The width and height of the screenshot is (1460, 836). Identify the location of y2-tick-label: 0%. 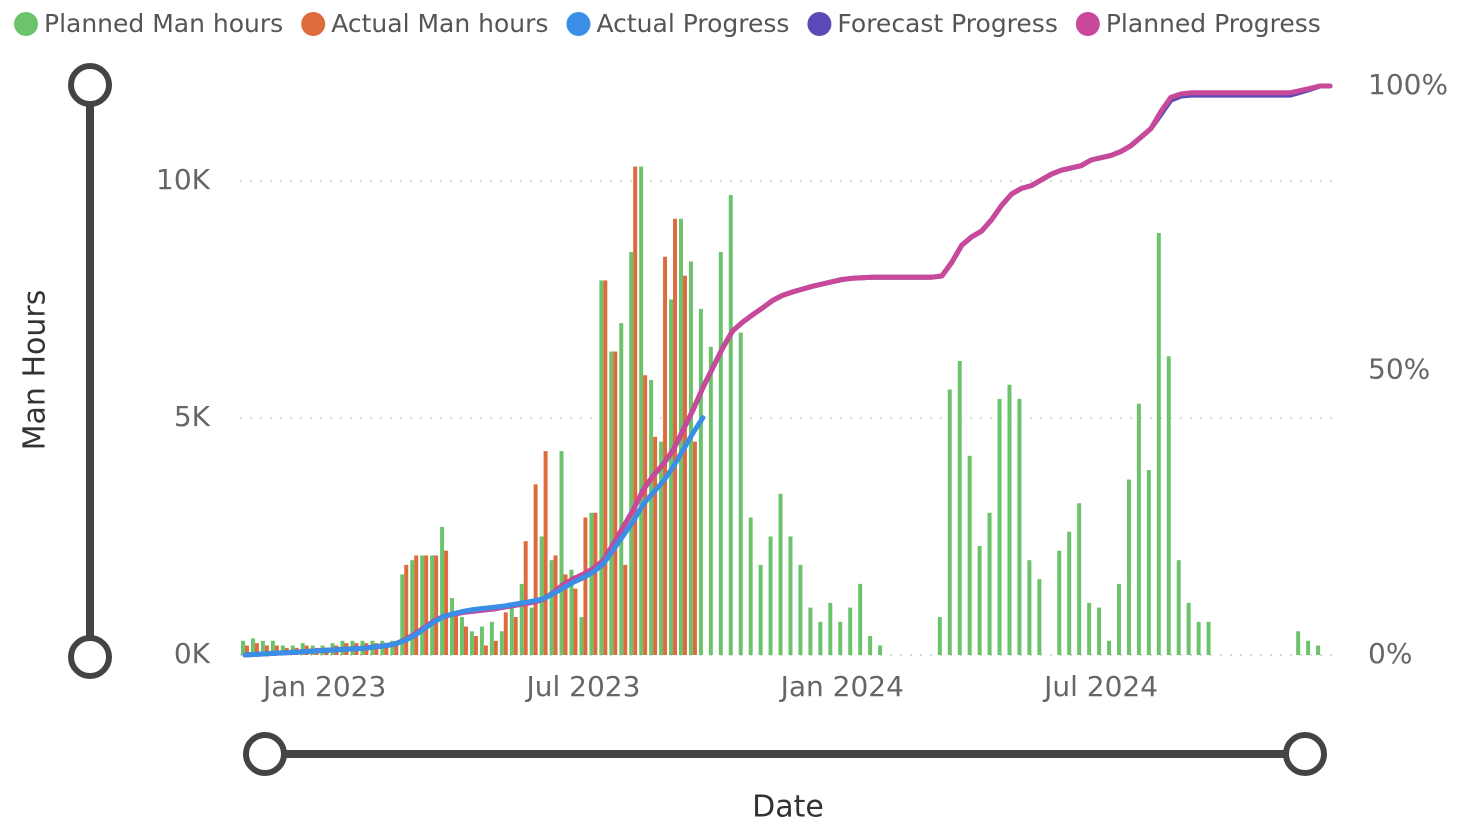
(1390, 653).